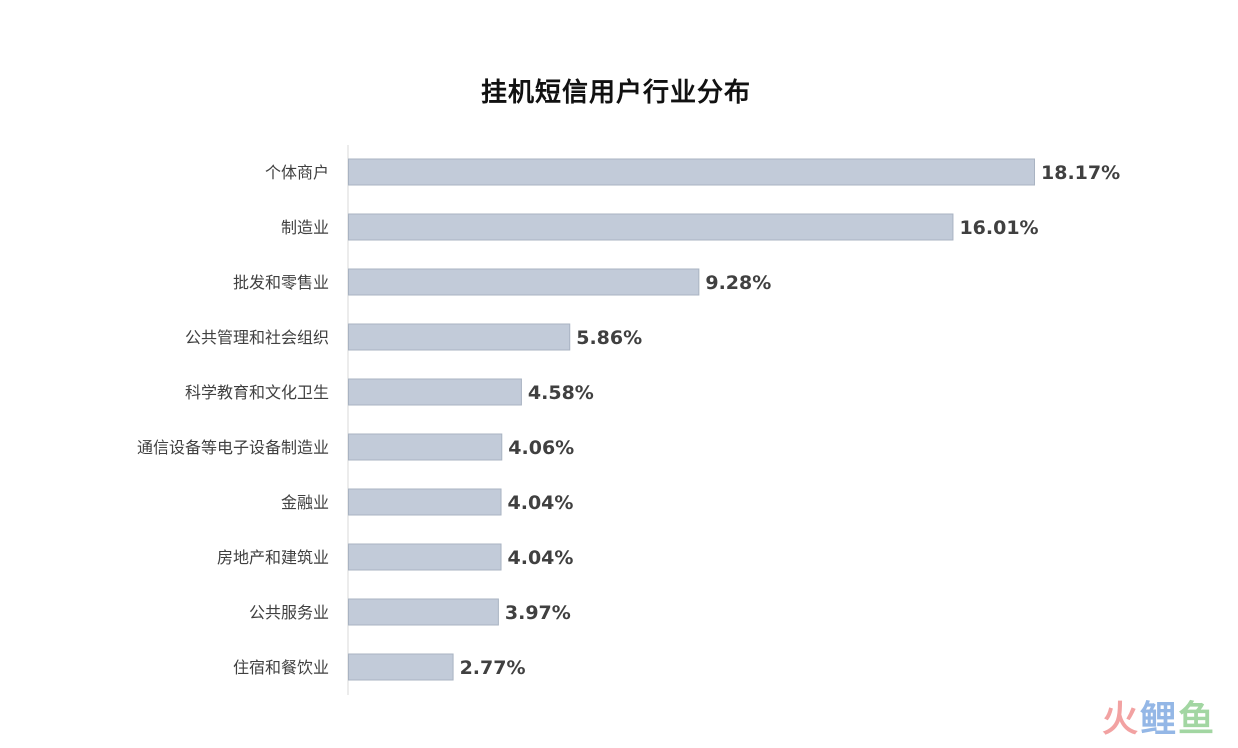 This screenshot has width=1238, height=748. I want to click on chart-title: 挂机短信用户行业分布, so click(615, 93).